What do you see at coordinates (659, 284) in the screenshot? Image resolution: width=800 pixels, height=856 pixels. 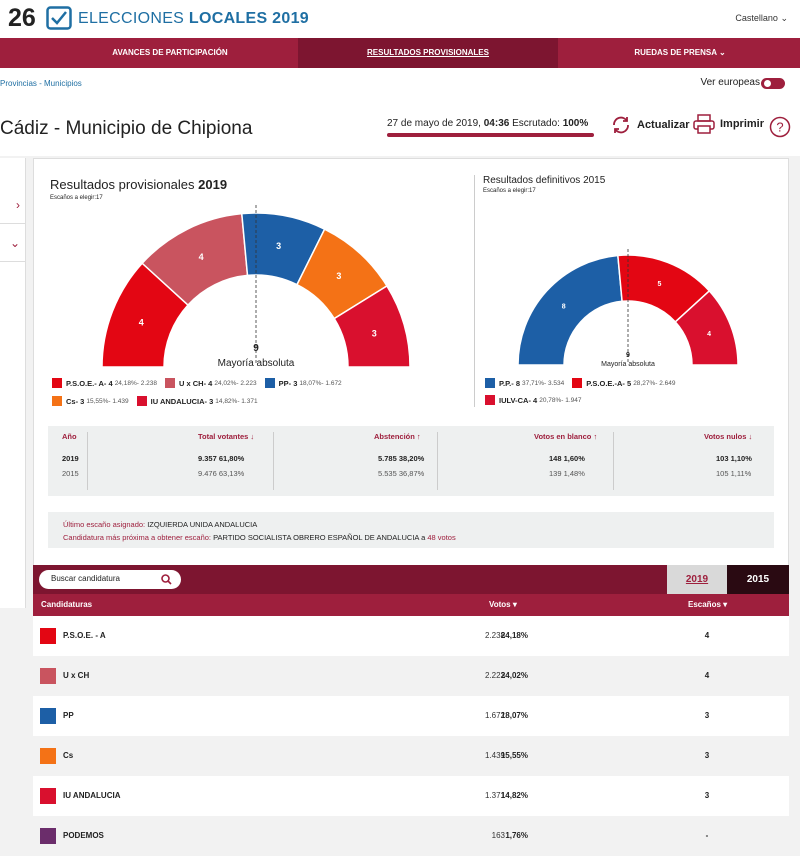 I see `hemicycle-seat-label: 5` at bounding box center [659, 284].